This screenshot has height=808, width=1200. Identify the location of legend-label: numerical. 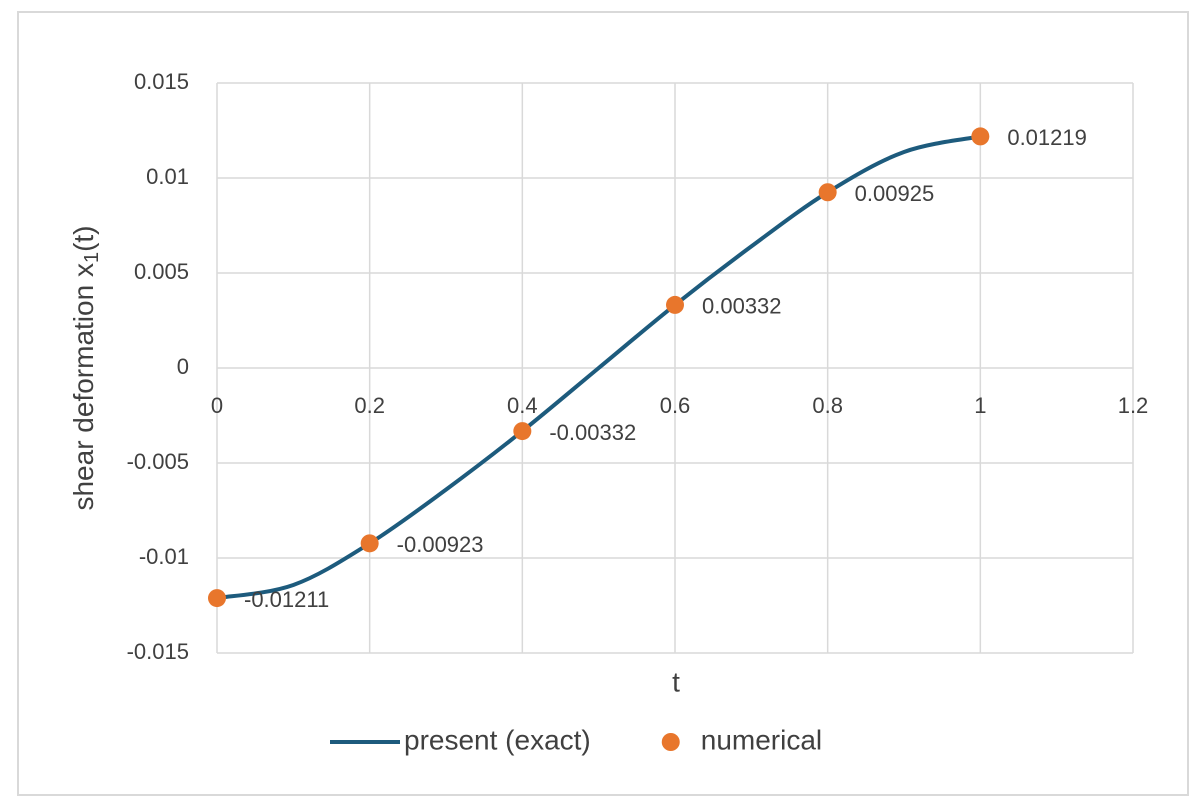
(761, 739).